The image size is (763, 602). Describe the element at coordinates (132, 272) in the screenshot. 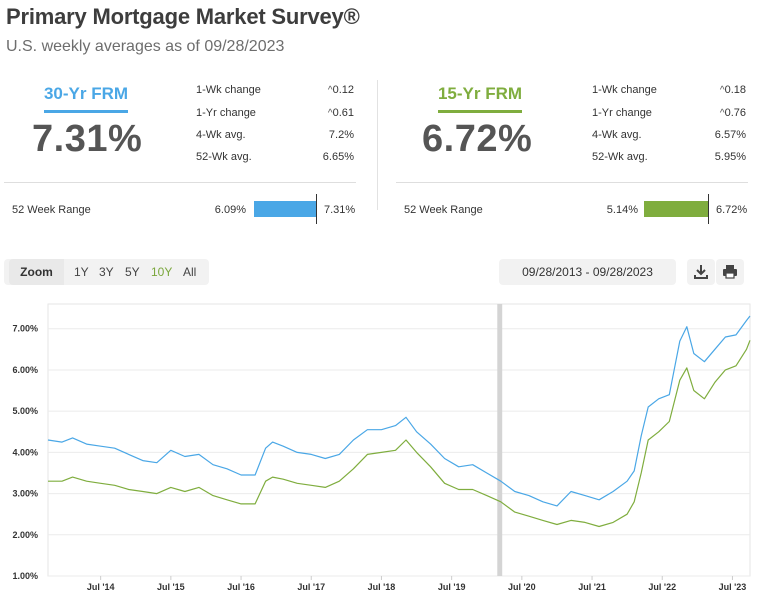

I see `zoom-5y-button: 5Y` at that location.